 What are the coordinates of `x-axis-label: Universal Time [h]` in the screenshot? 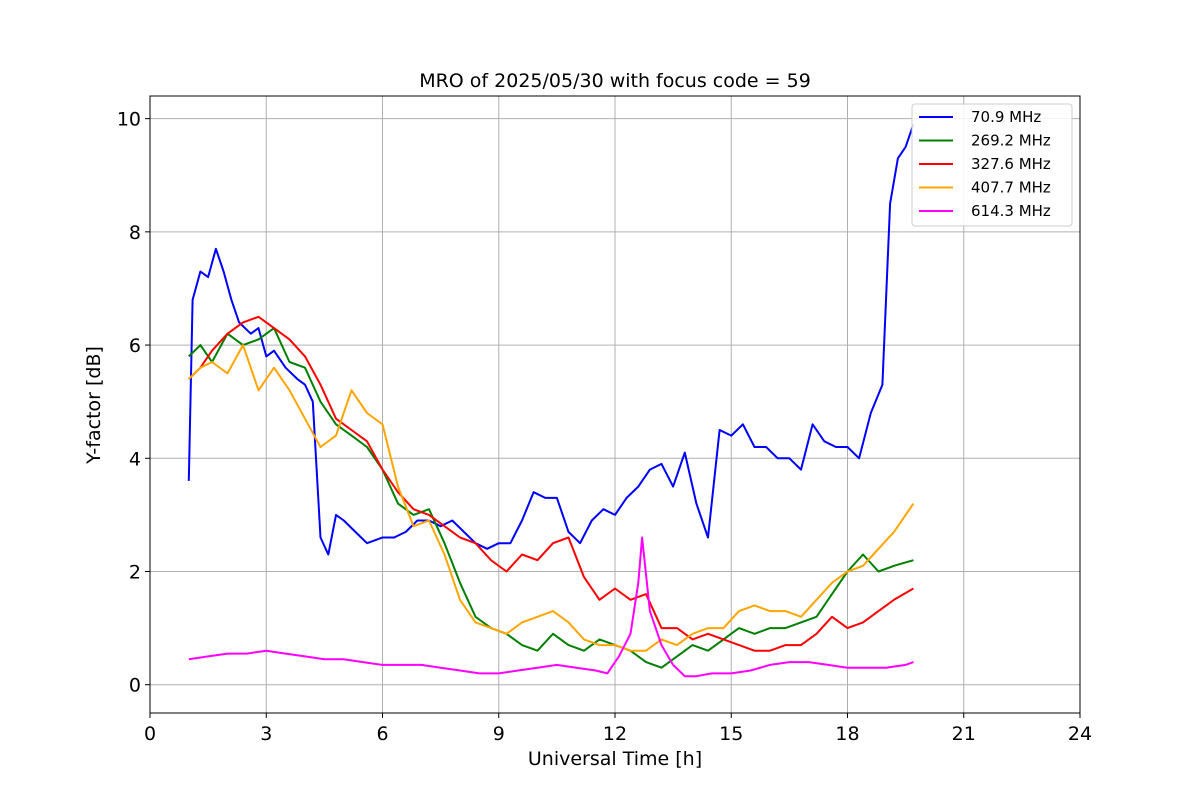 It's located at (615, 759).